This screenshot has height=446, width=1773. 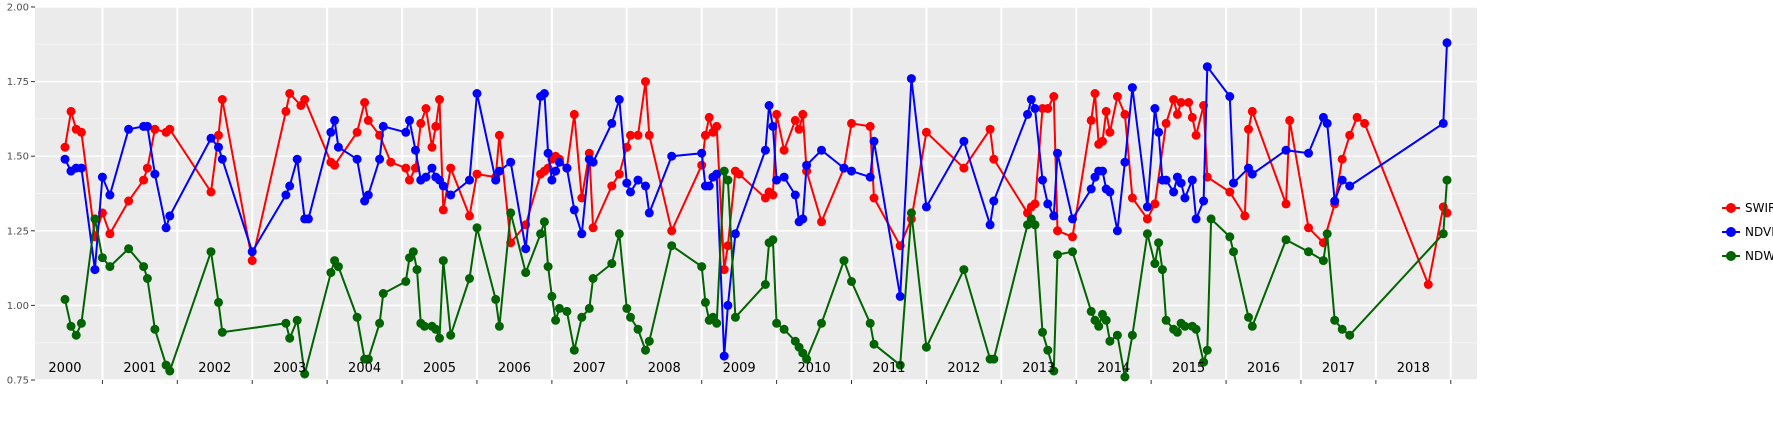 What do you see at coordinates (364, 368) in the screenshot?
I see `year-label: 2004` at bounding box center [364, 368].